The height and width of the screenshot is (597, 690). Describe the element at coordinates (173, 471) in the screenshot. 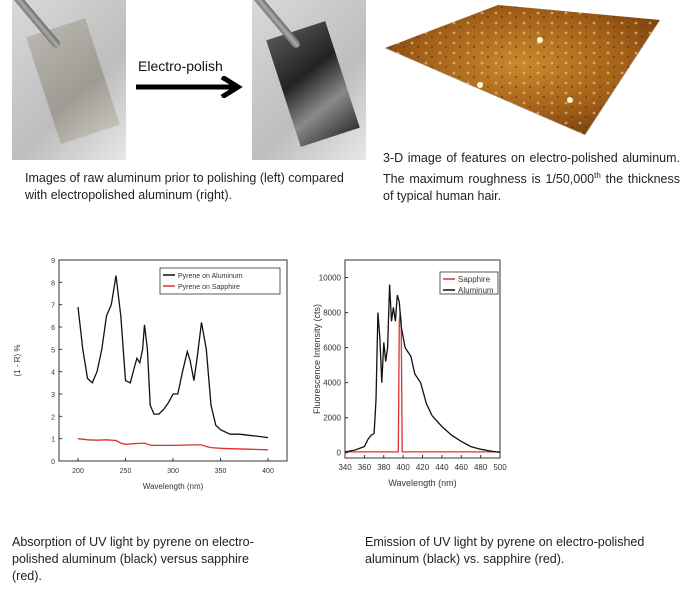

I see `x-tick-label: 300` at that location.